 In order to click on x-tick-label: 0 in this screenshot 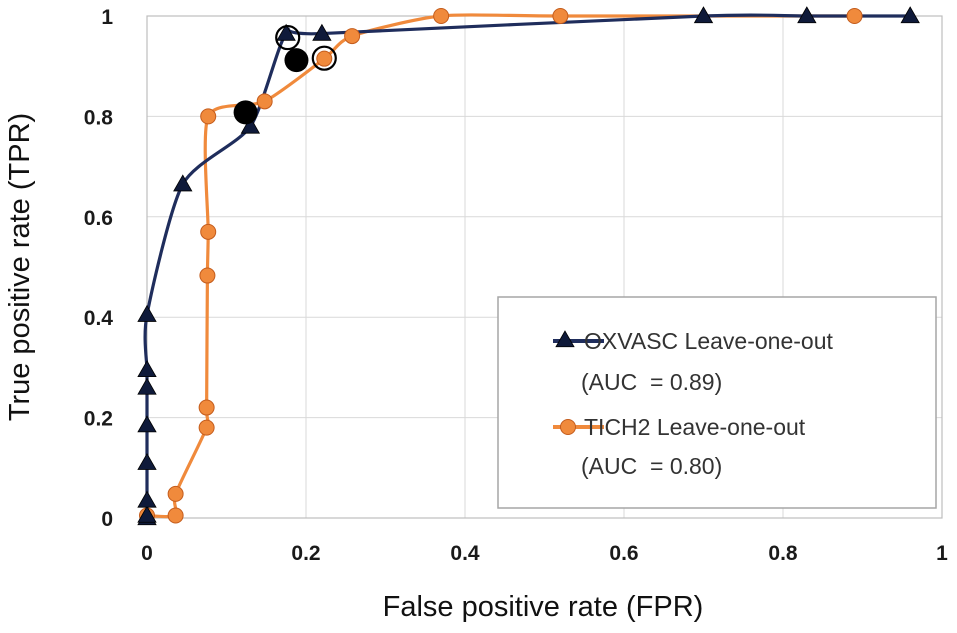, I will do `click(147, 553)`.